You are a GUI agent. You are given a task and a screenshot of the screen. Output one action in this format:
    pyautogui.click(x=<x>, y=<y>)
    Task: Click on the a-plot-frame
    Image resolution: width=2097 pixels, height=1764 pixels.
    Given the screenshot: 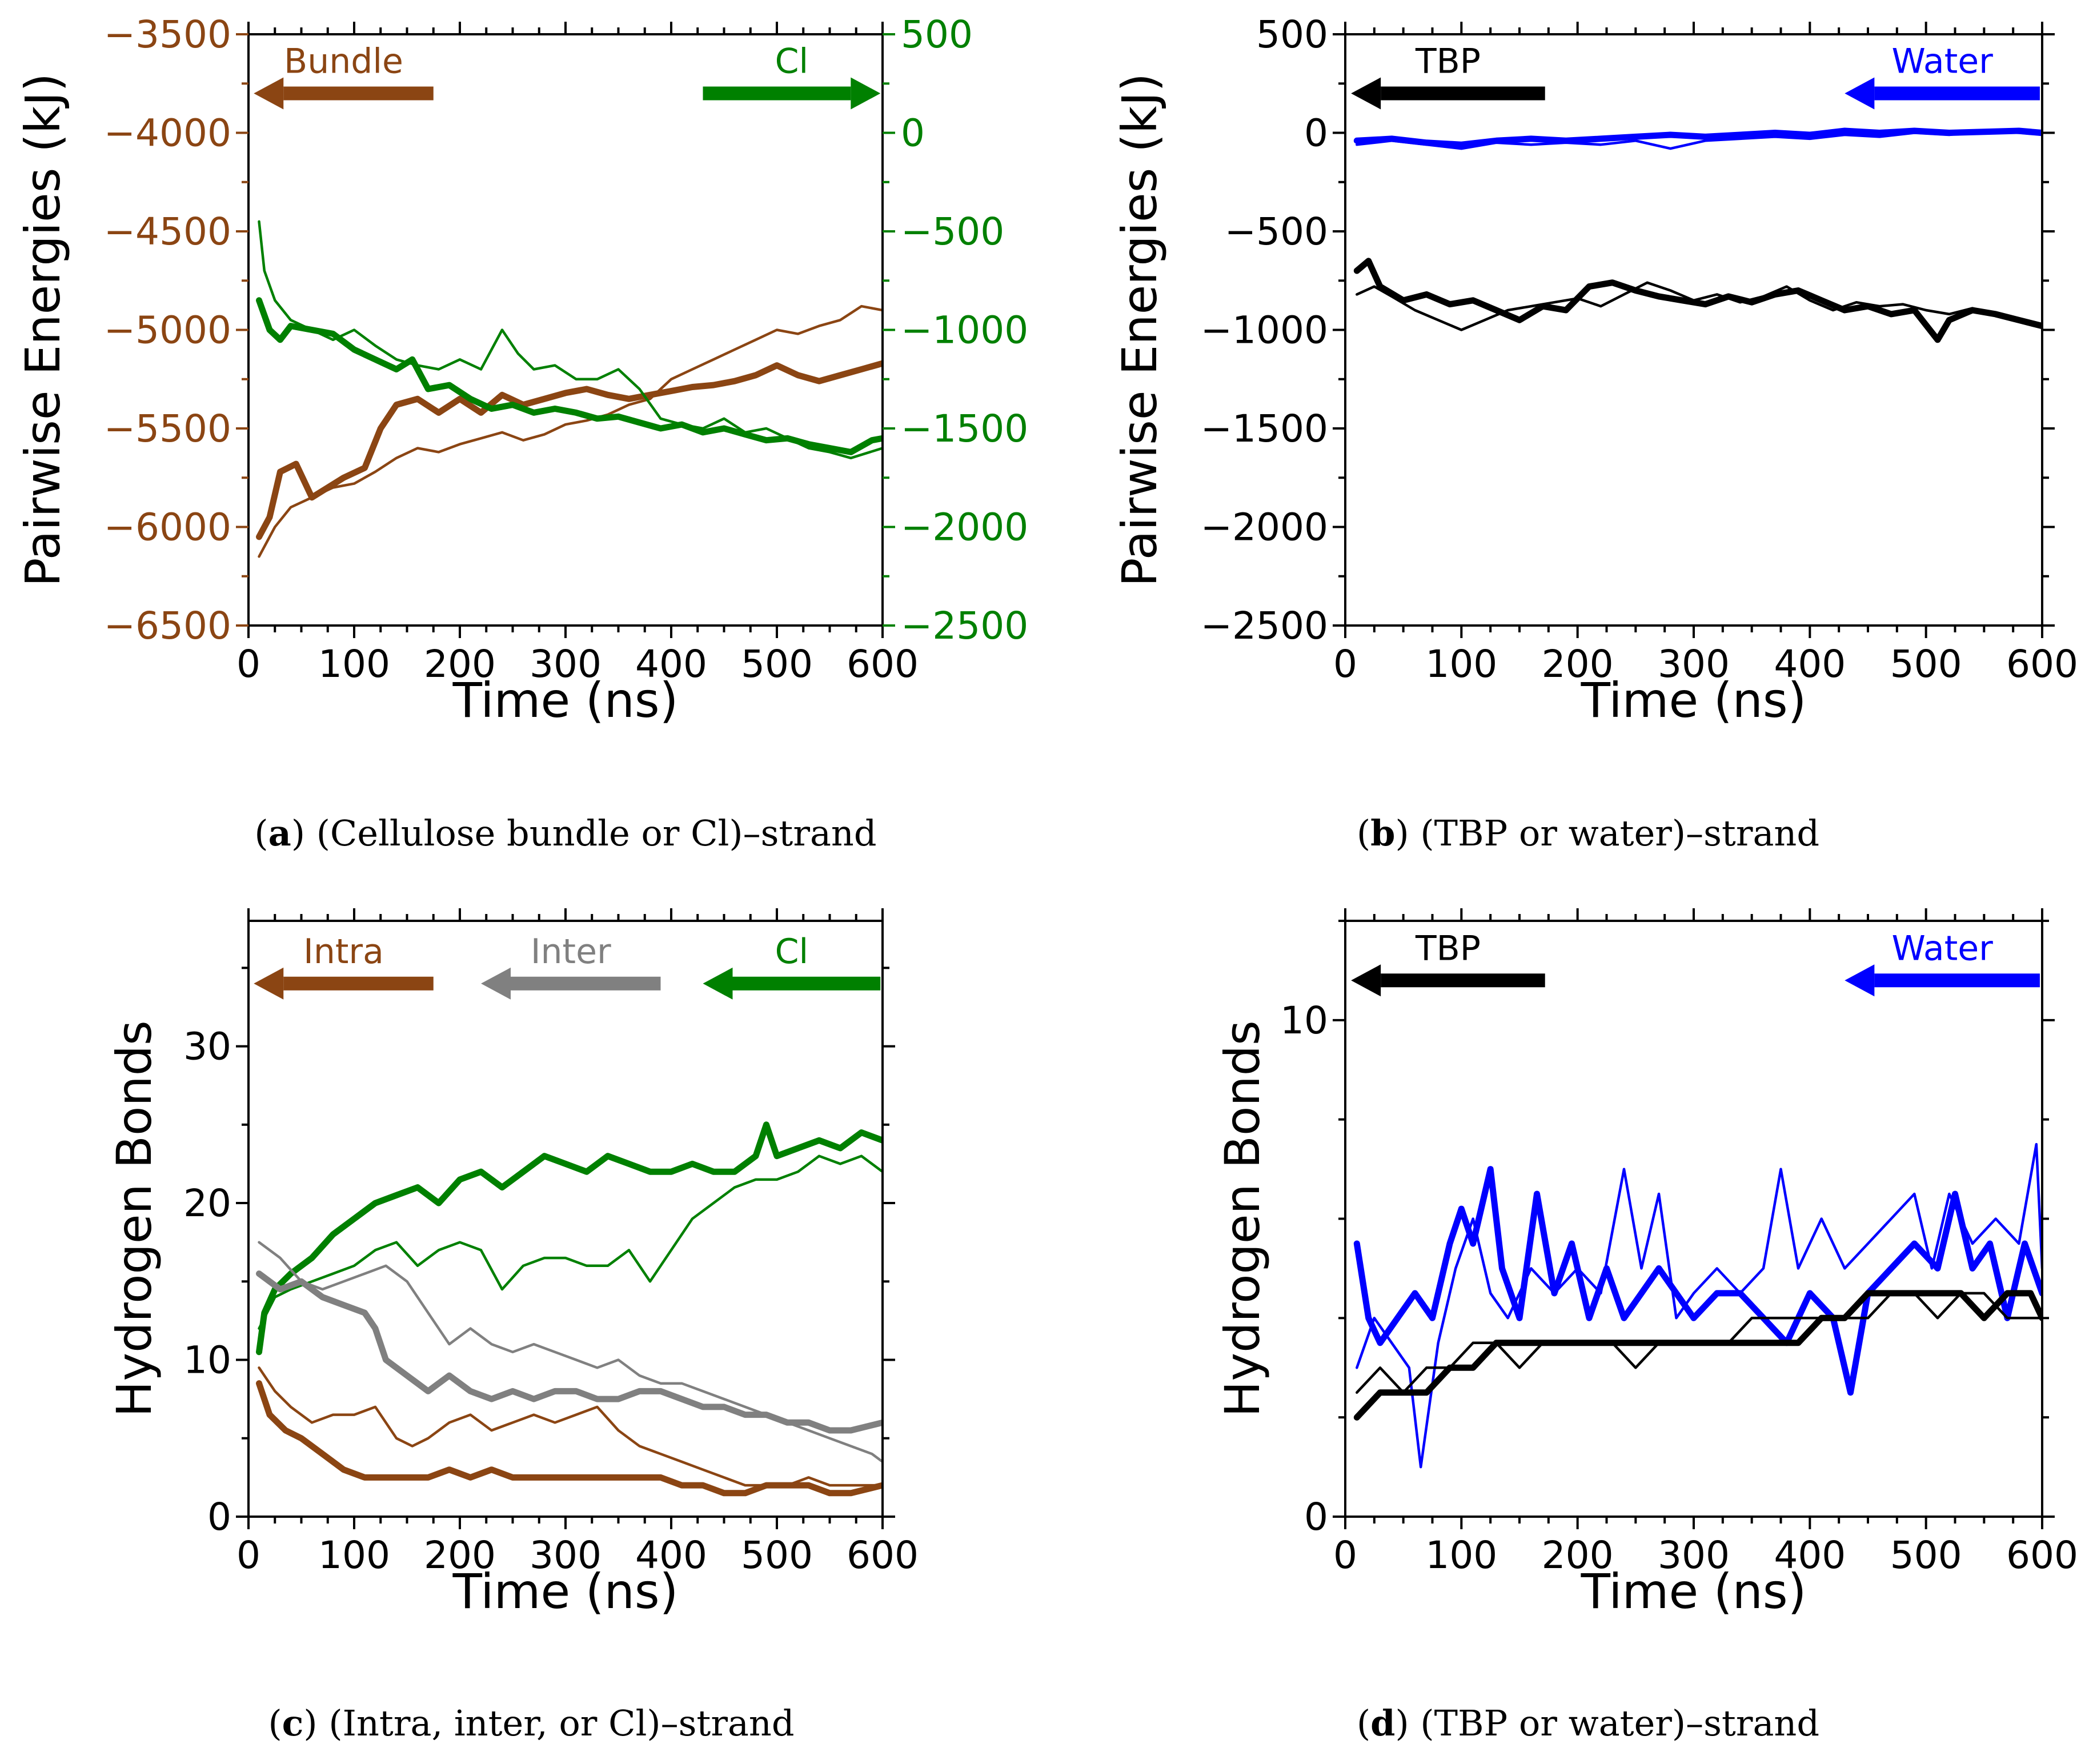 What is the action you would take?
    pyautogui.click(x=565, y=330)
    